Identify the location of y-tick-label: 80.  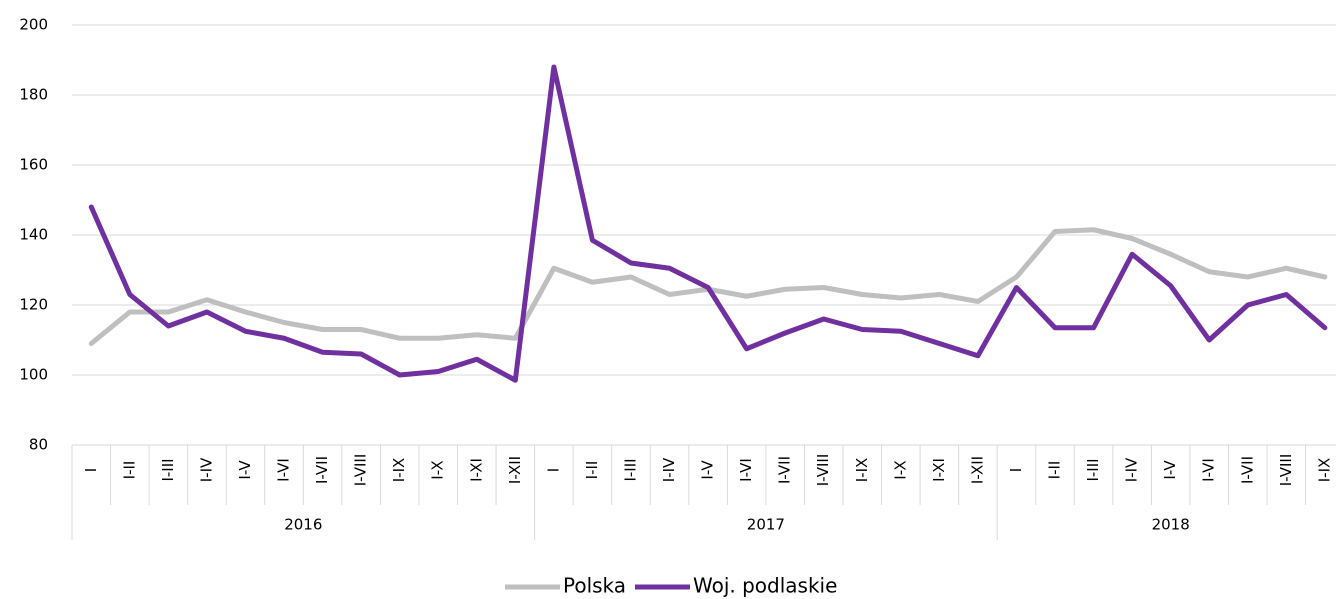
(38, 445).